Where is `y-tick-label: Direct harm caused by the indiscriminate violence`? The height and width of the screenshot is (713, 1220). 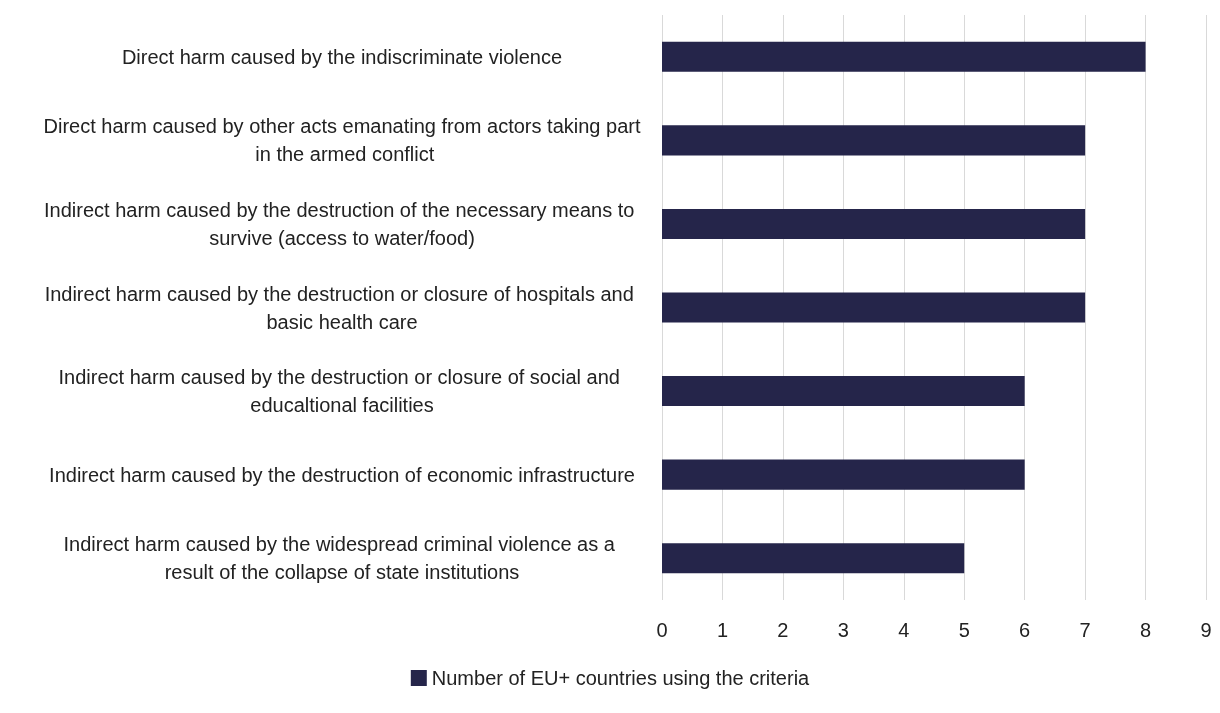
y-tick-label: Direct harm caused by the indiscriminate violence is located at coordinates (342, 56).